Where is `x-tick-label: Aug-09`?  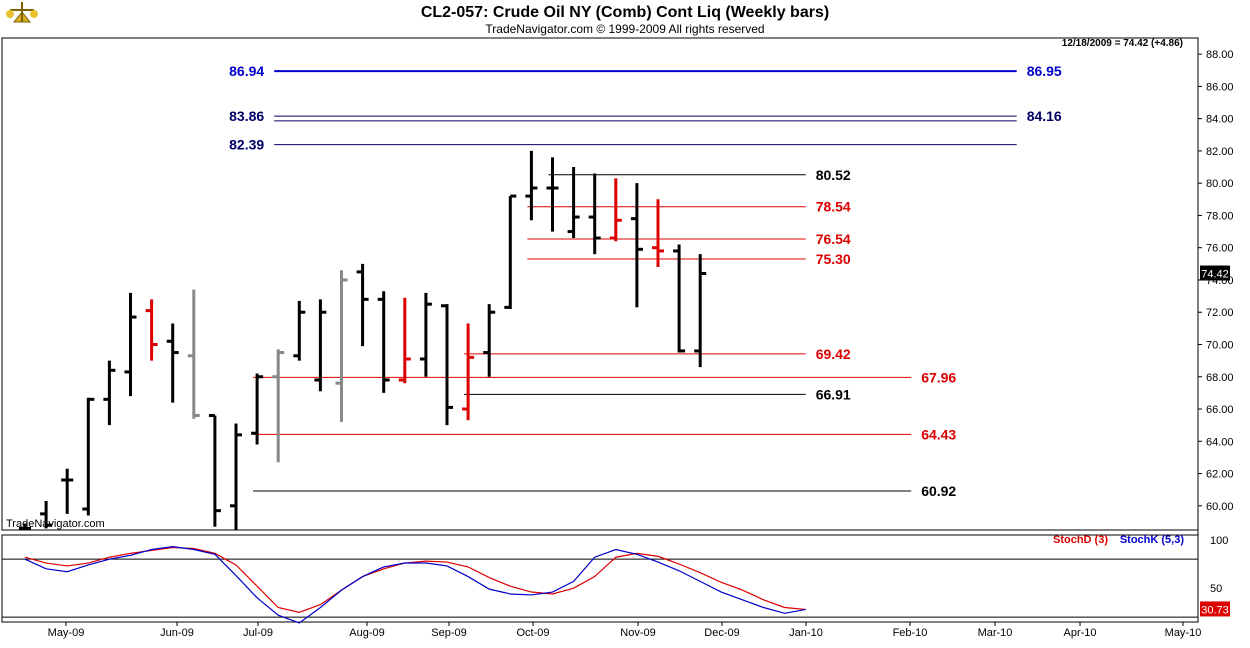
x-tick-label: Aug-09 is located at coordinates (366, 633).